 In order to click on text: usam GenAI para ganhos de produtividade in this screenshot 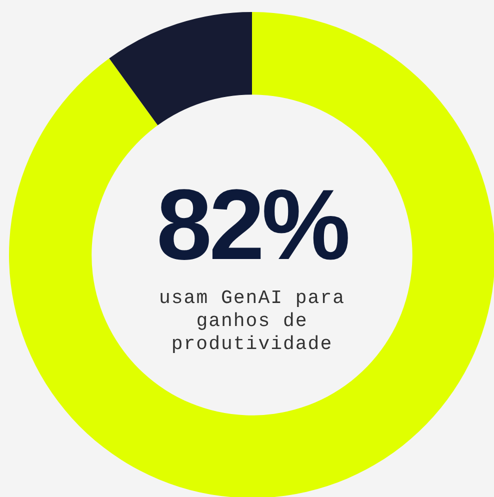, I will do `click(252, 321)`.